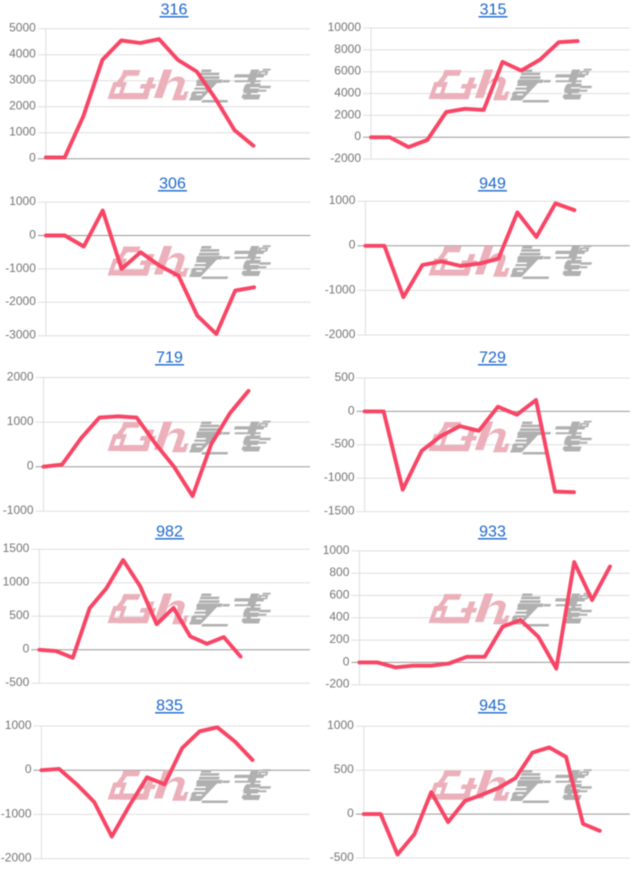 This screenshot has width=641, height=871. I want to click on svg-text: 3000, so click(22, 80).